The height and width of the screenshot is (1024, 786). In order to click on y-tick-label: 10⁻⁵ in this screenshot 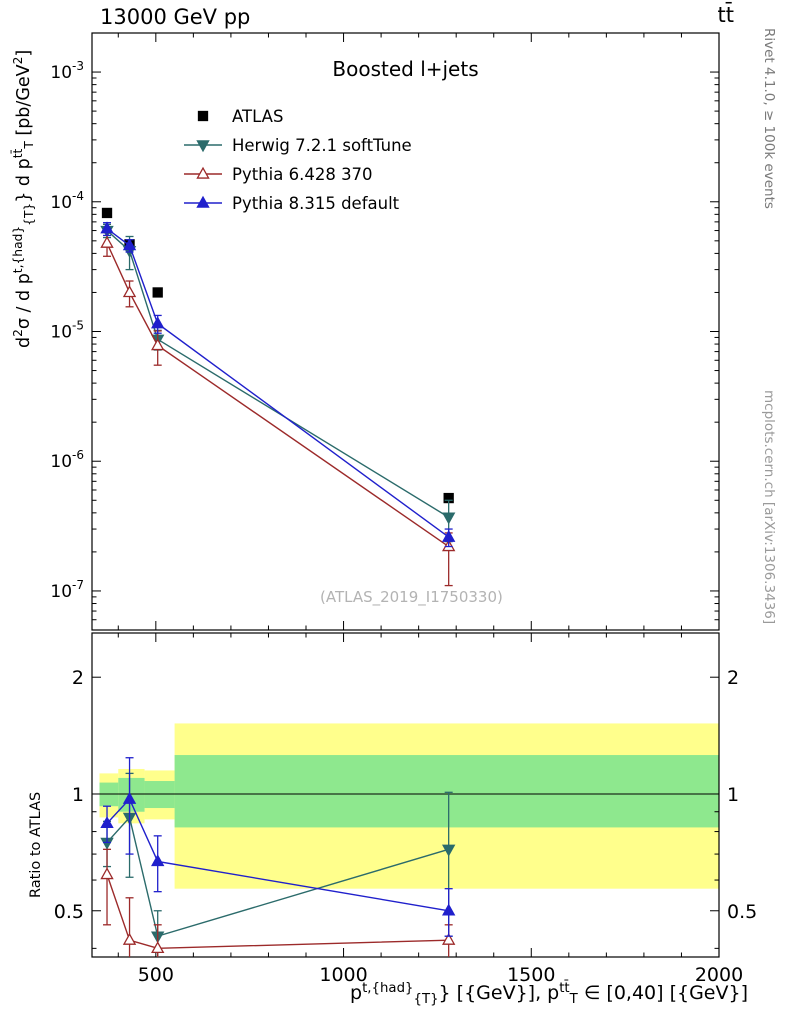, I will do `click(67, 331)`.